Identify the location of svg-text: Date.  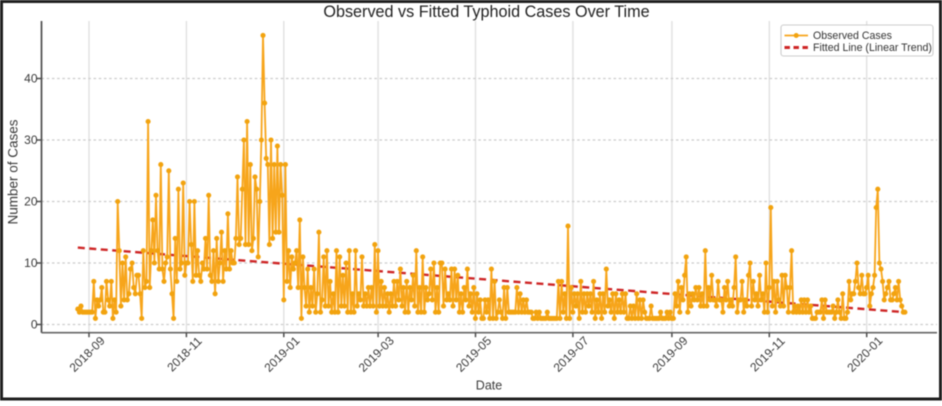
(489, 386).